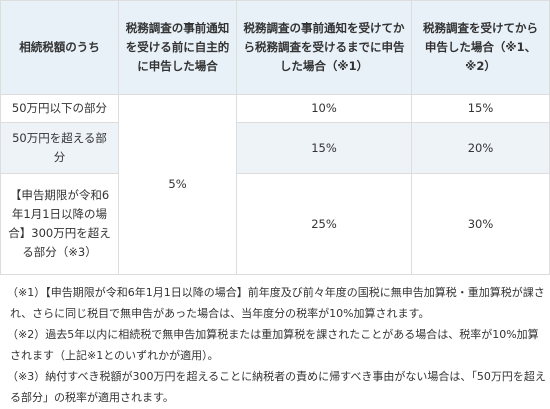 Image resolution: width=550 pixels, height=409 pixels. I want to click on rate-after-notice: 15%, so click(324, 148).